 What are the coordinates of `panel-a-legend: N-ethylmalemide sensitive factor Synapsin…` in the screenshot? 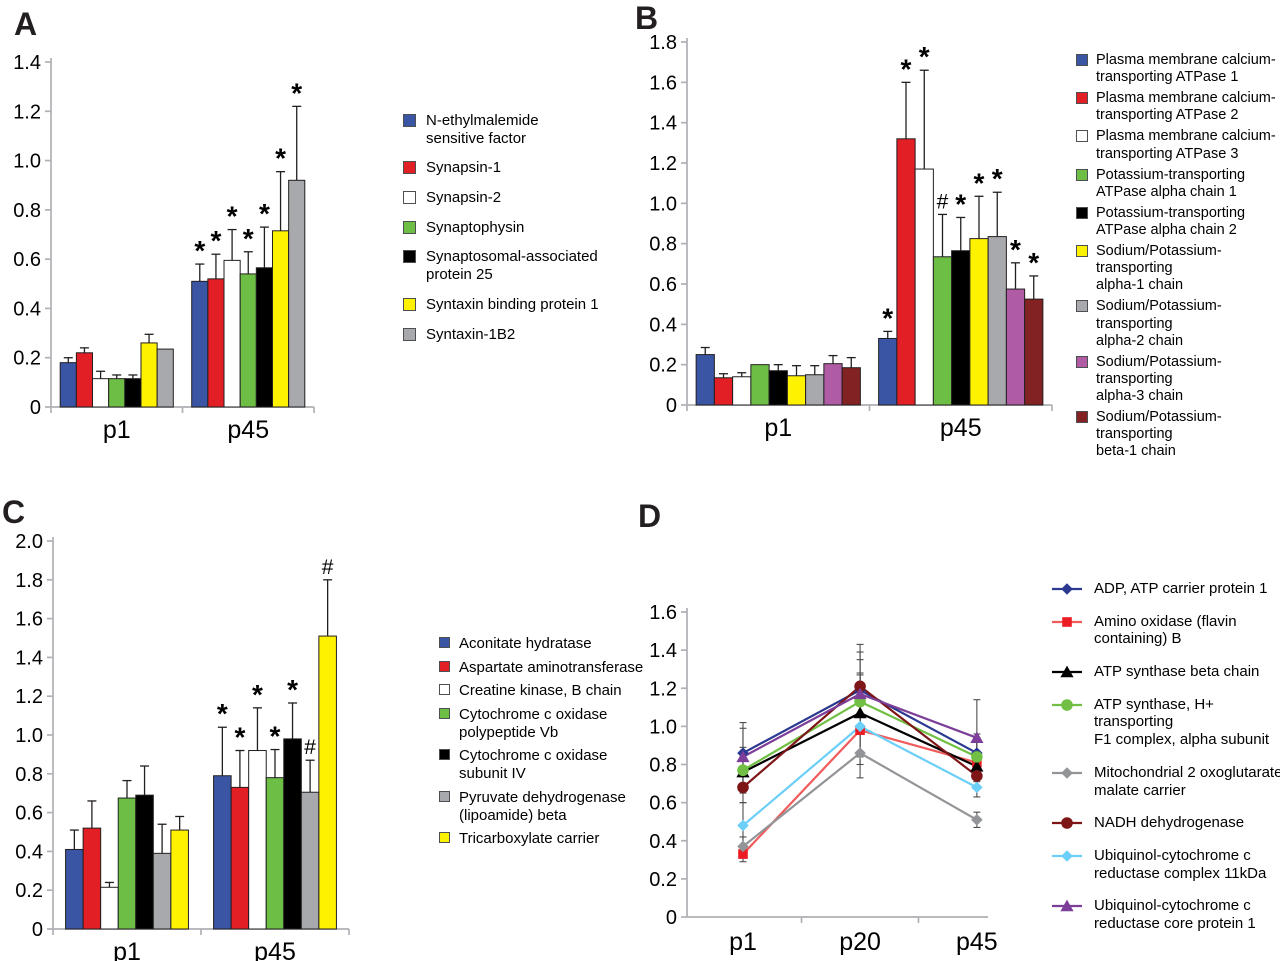 It's located at (532, 227).